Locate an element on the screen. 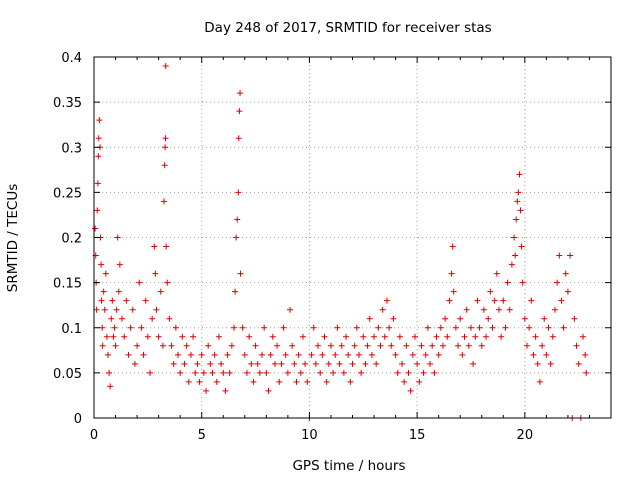  x-tick-label: 5 is located at coordinates (202, 435).